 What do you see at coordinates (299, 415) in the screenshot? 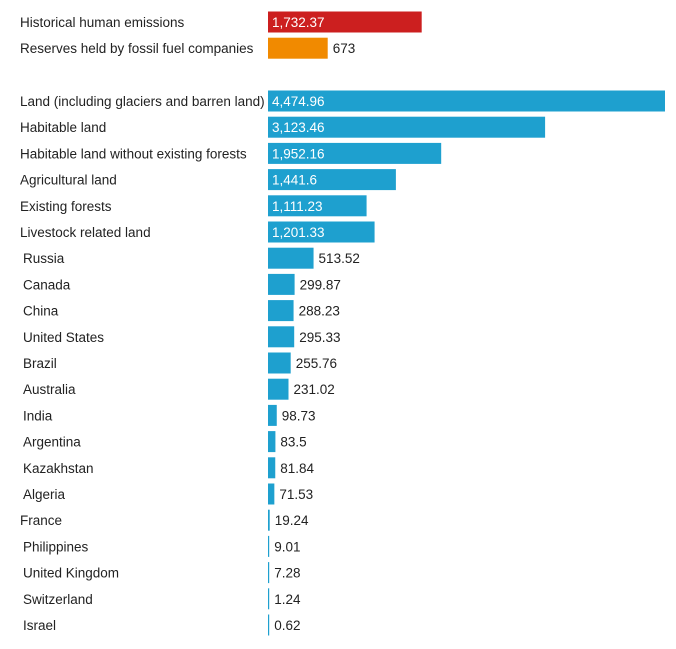
I see `value-label: 98.73` at bounding box center [299, 415].